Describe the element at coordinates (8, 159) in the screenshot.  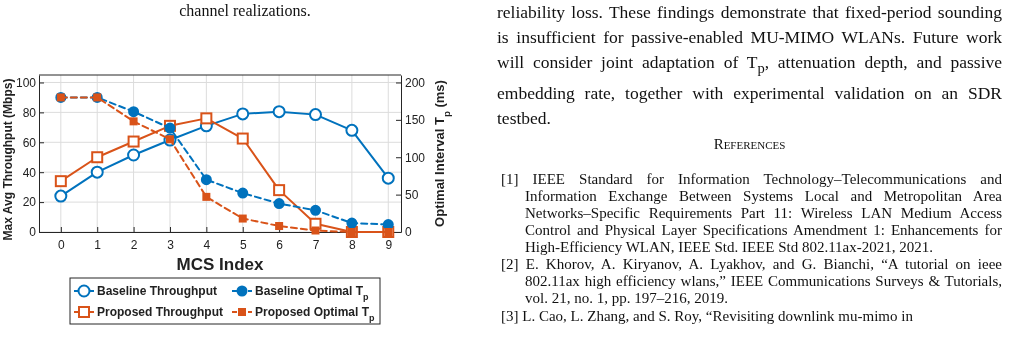
I see `y-axis-title: Max Avg Throughput (Mbps)` at that location.